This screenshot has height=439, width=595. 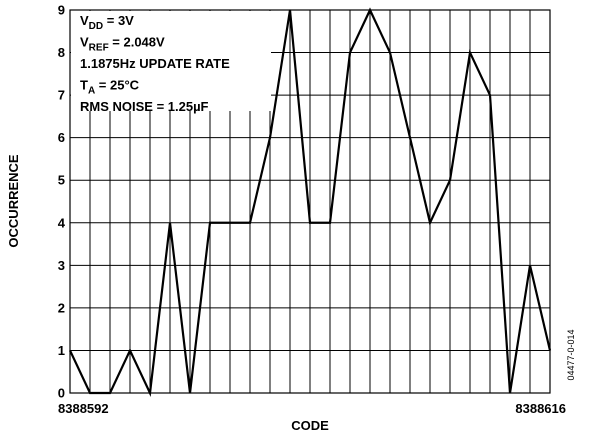 I want to click on y-tick-label: 9, so click(x=61, y=10).